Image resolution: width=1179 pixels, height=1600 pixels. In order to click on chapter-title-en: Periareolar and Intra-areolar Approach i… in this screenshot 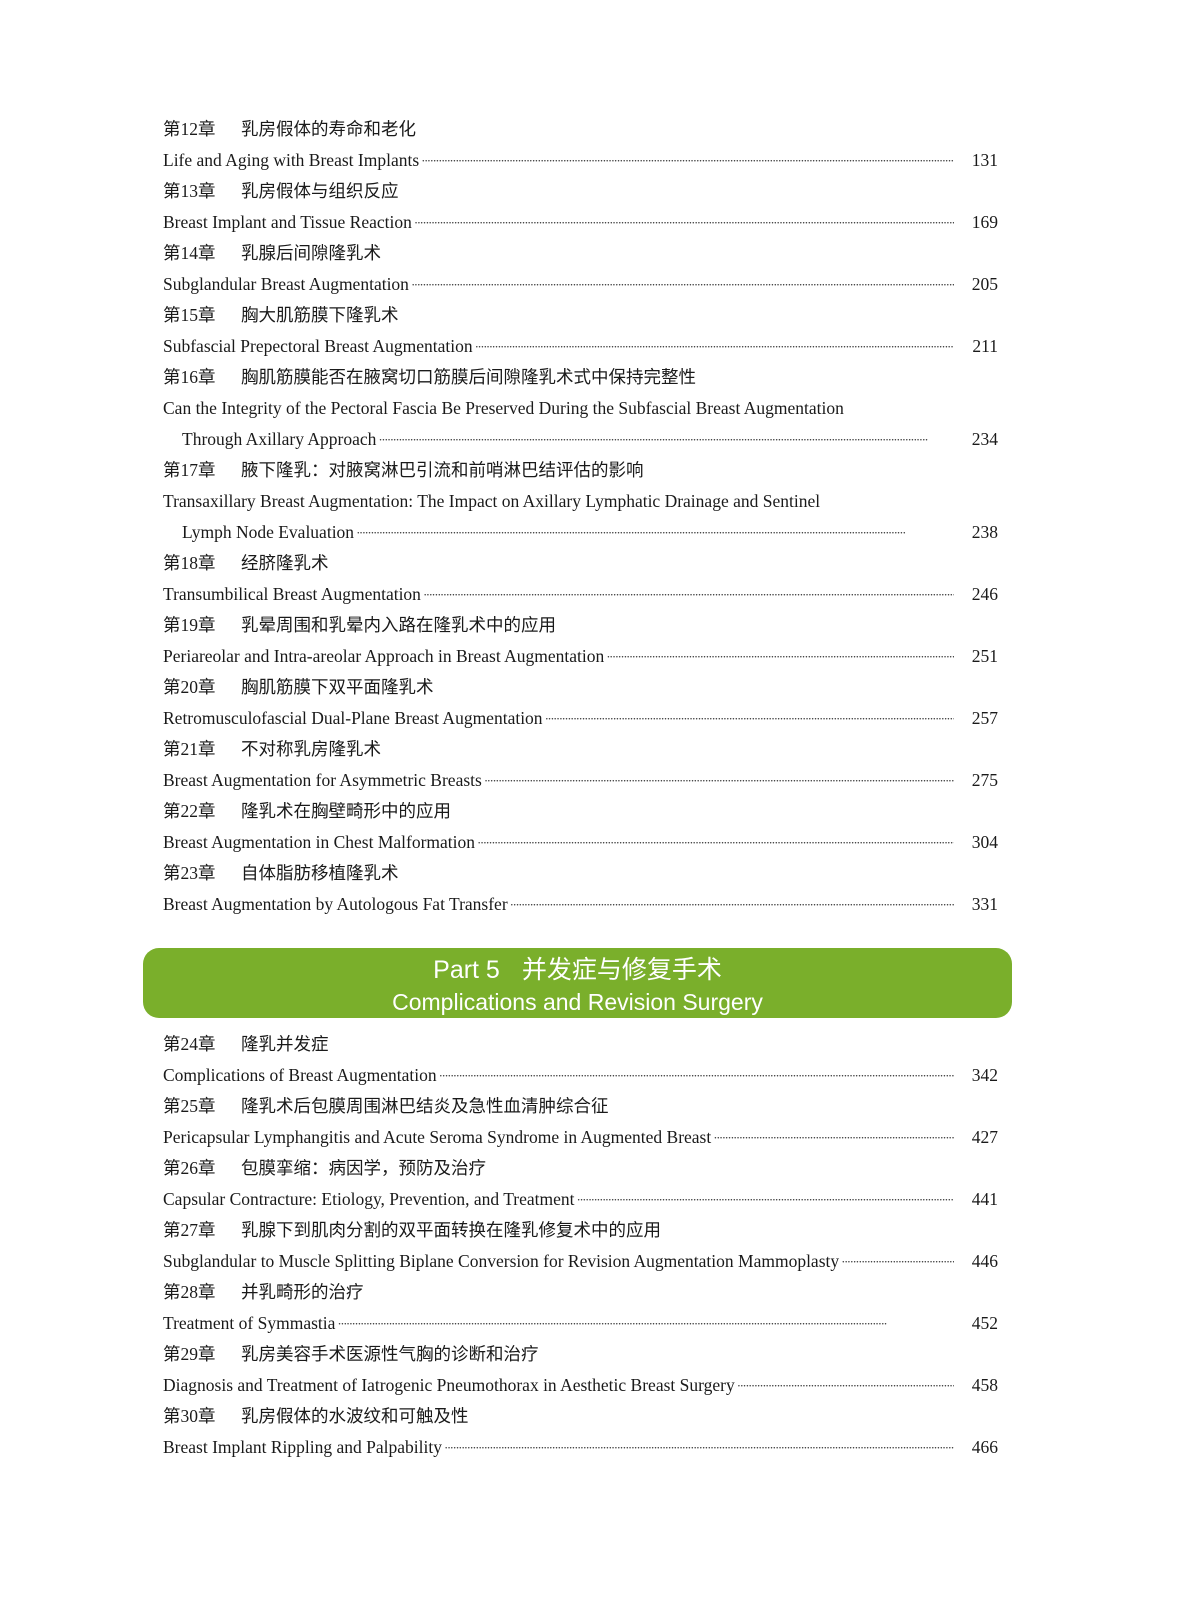, I will do `click(384, 656)`.